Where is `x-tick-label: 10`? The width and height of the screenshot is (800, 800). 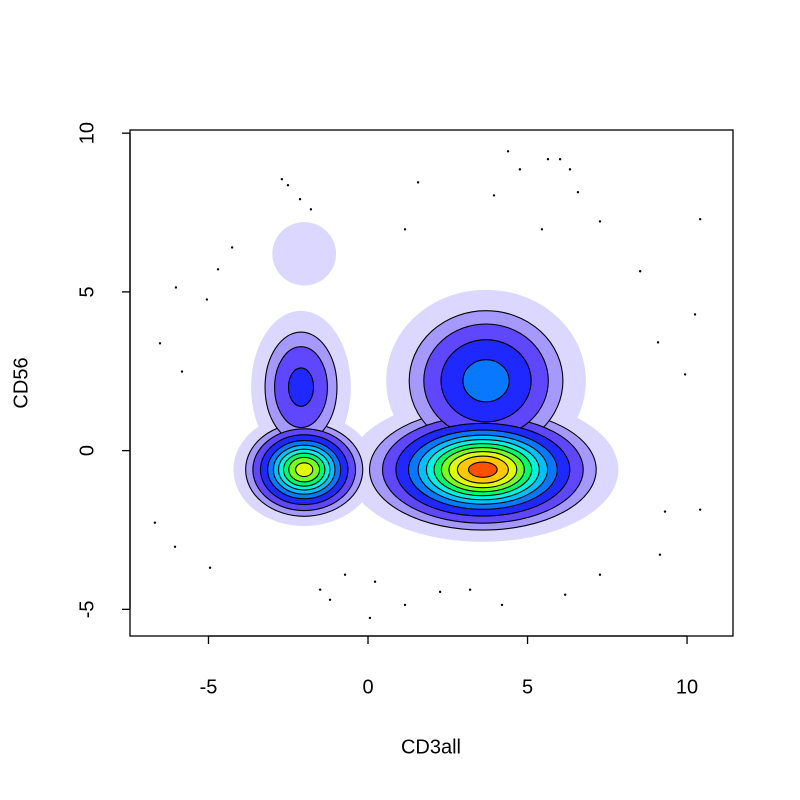 x-tick-label: 10 is located at coordinates (687, 687).